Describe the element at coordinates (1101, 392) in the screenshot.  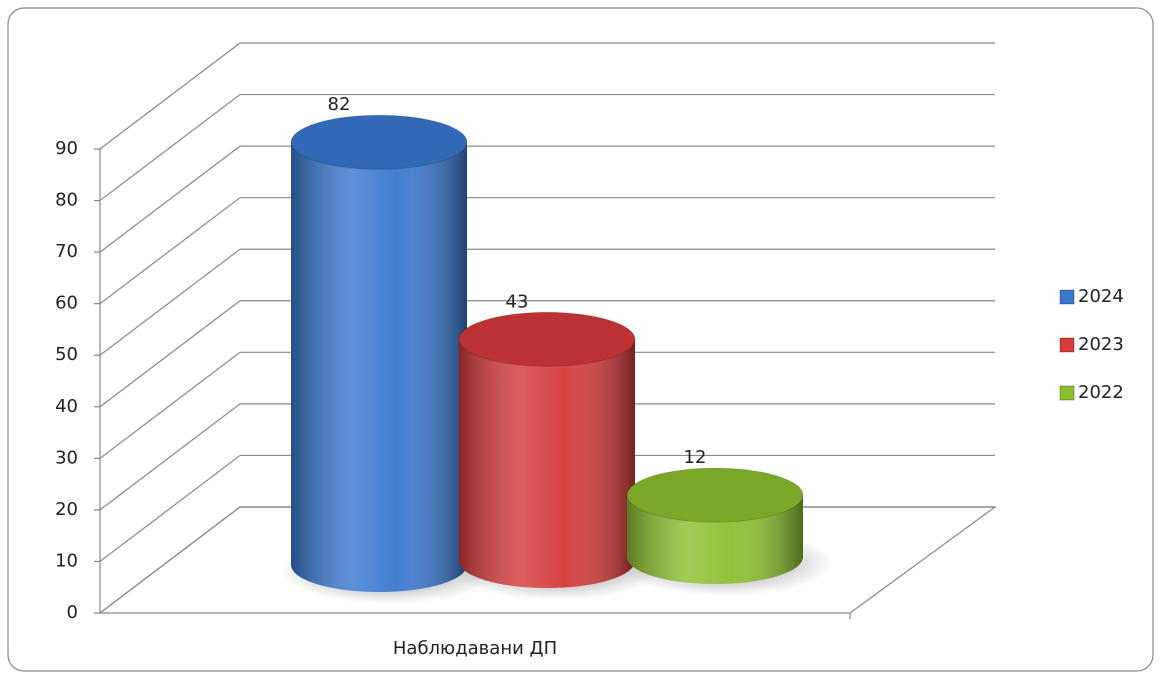
I see `legend-label: 2022` at that location.